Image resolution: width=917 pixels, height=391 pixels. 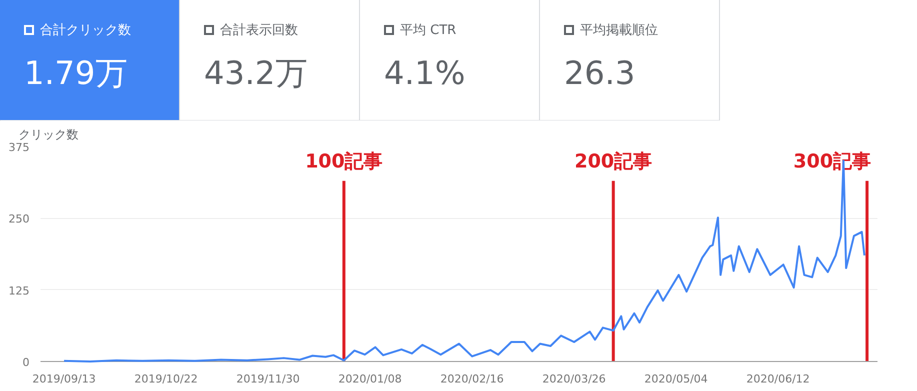 What do you see at coordinates (472, 379) in the screenshot?
I see `x-tick-label: 2020/02/16` at bounding box center [472, 379].